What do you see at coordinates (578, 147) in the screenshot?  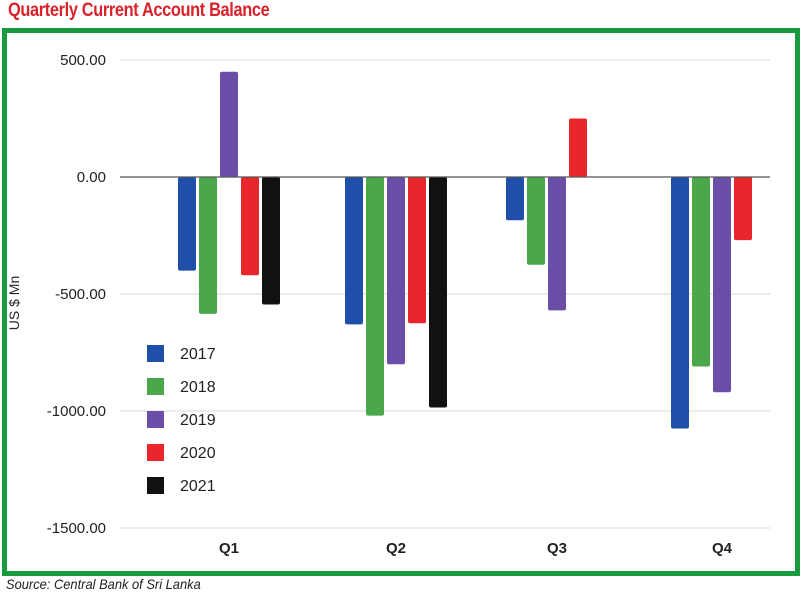 I see `bar-q3-2020` at bounding box center [578, 147].